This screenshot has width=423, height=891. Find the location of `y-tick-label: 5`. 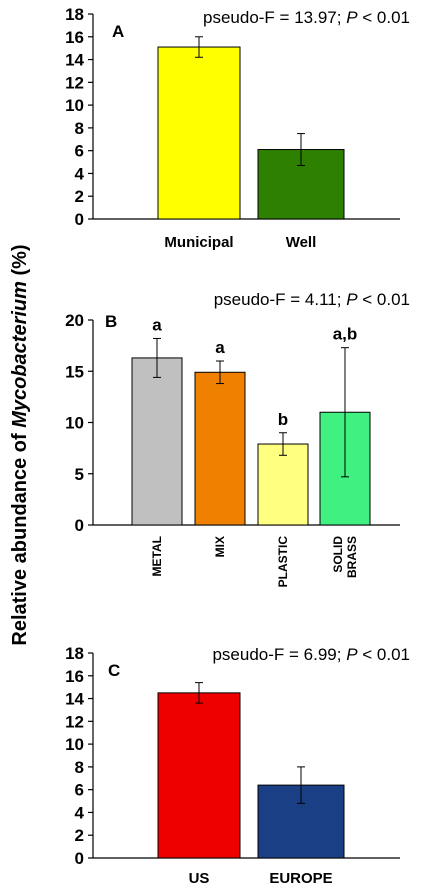

y-tick-label: 5 is located at coordinates (79, 474).